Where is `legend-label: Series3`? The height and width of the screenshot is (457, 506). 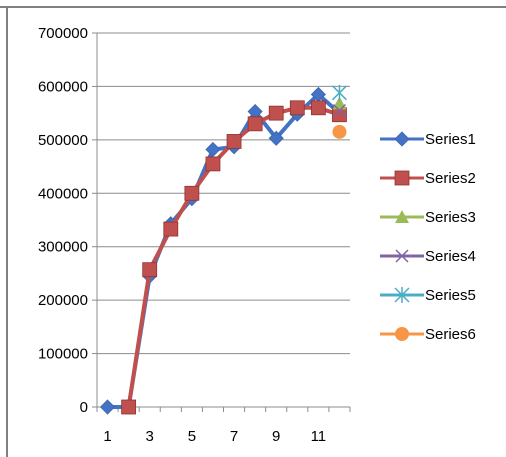
legend-label: Series3 is located at coordinates (450, 217).